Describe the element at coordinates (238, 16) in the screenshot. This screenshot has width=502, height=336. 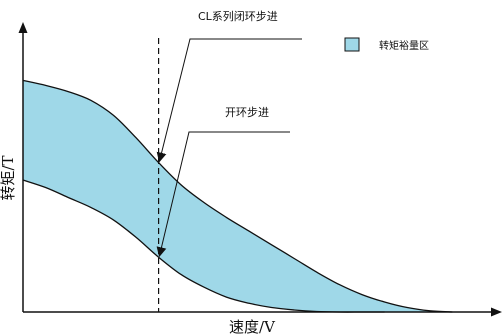
I see `annotation-closed-loop-label: CL系列闭环步进` at that location.